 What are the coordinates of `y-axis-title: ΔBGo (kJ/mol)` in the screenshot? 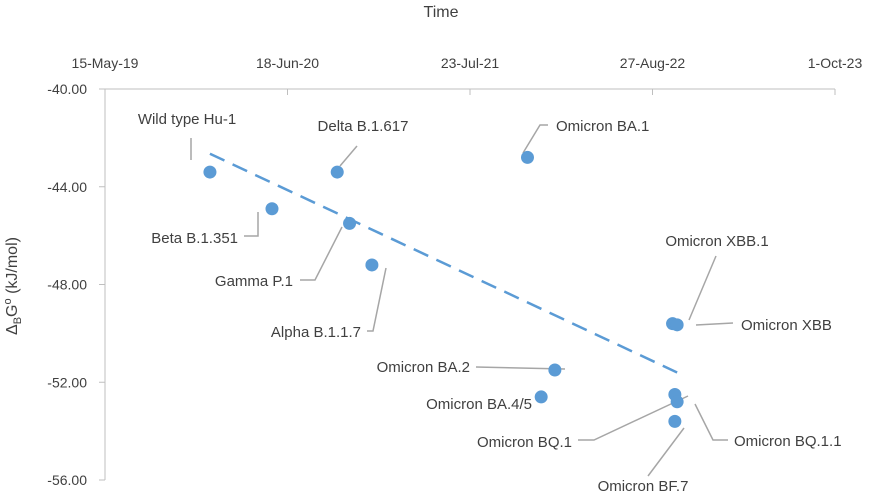 It's located at (13, 286).